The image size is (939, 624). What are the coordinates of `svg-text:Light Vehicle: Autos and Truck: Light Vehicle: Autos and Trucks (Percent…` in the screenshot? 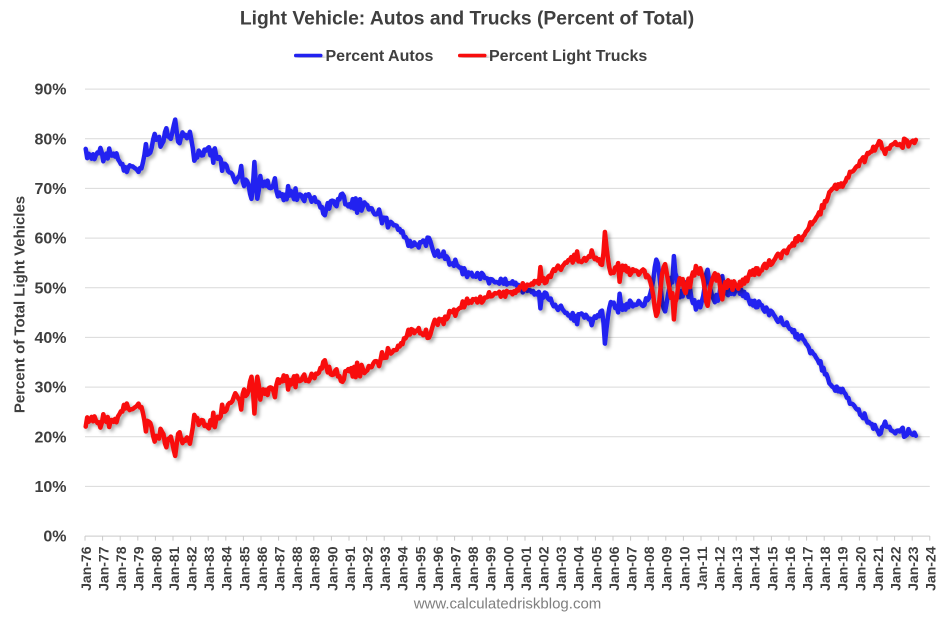 It's located at (467, 19).